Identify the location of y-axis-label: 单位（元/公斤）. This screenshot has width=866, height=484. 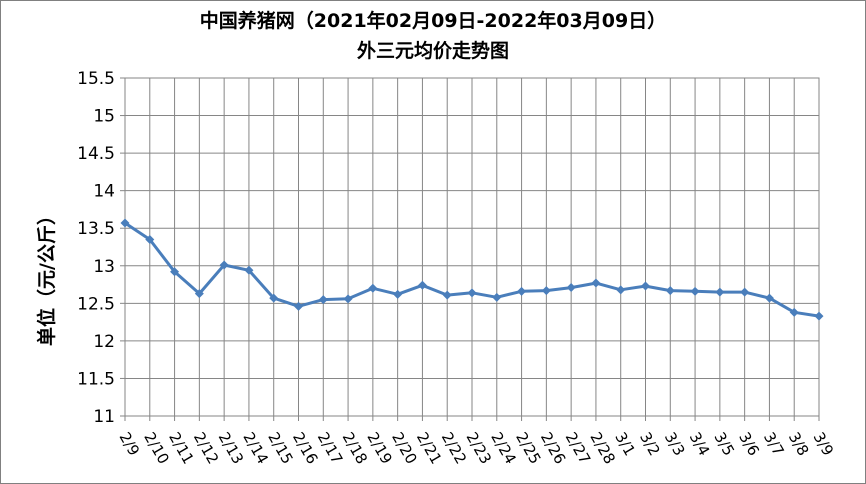
(46, 276).